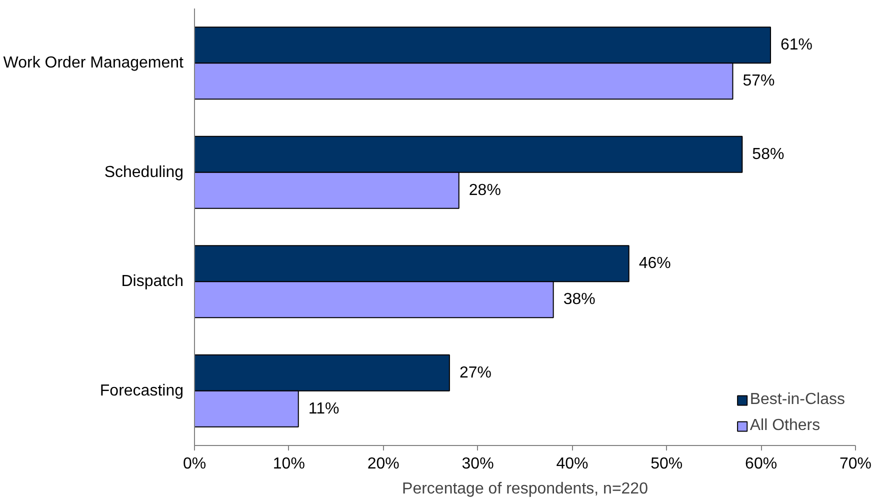 This screenshot has width=883, height=500. I want to click on x-tick-label: 10%, so click(288, 464).